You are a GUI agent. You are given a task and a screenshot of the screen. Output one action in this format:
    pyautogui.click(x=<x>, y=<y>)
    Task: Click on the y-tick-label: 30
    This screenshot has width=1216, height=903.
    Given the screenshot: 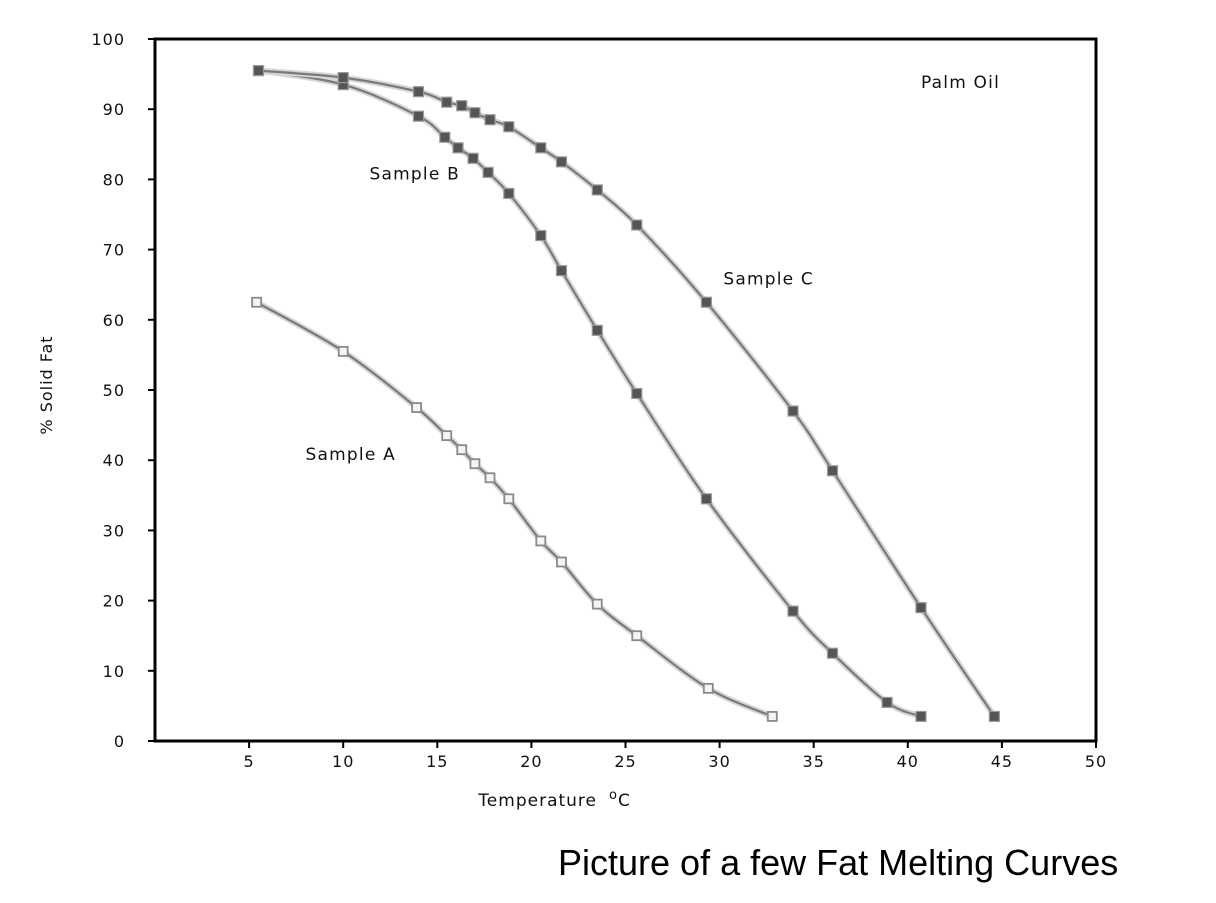 What is the action you would take?
    pyautogui.click(x=114, y=530)
    